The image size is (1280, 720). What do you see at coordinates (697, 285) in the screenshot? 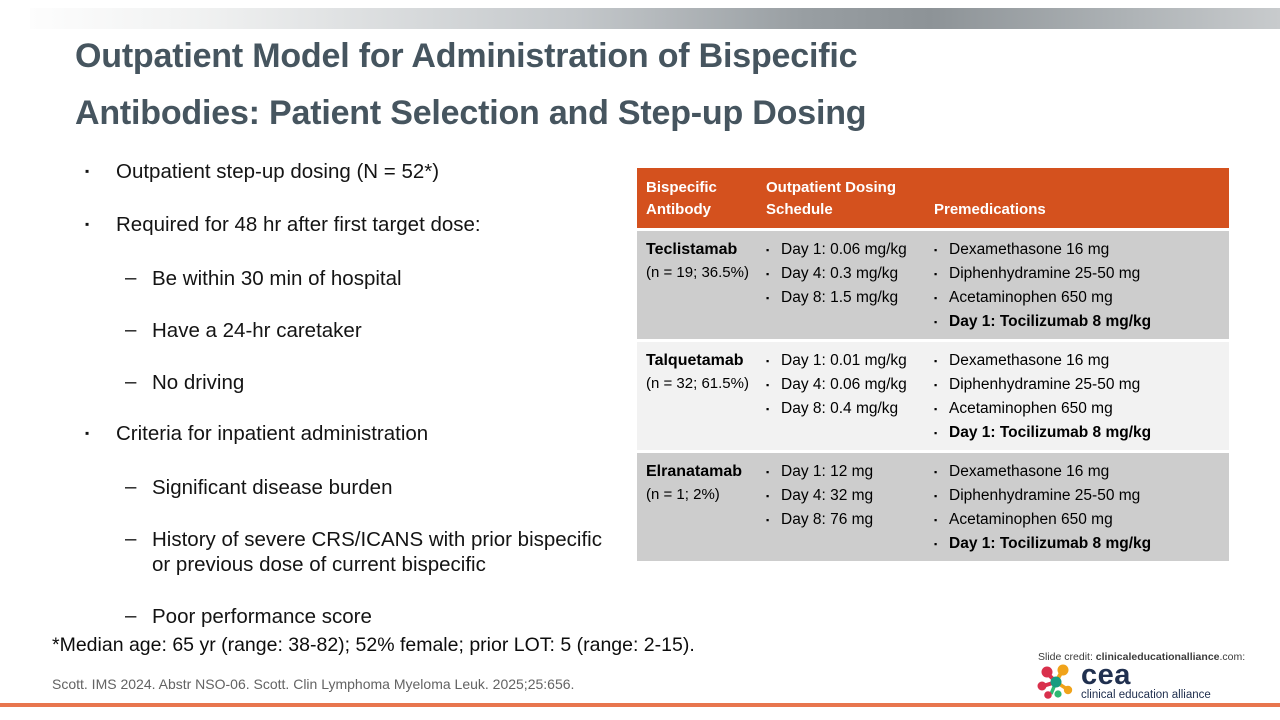
I see `drug-cell: Teclistamab (n = 19; 36.5%)` at bounding box center [697, 285].